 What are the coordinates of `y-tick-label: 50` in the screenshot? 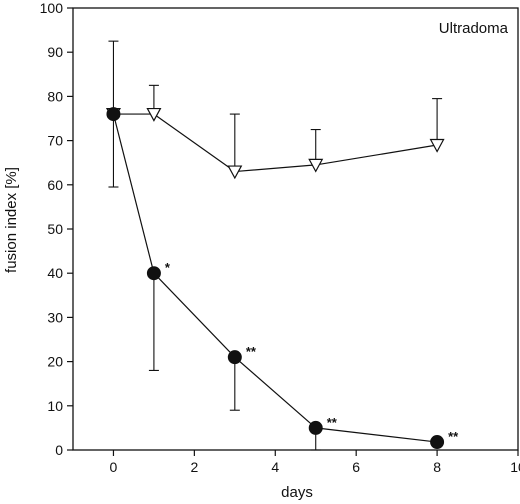 It's located at (55, 229).